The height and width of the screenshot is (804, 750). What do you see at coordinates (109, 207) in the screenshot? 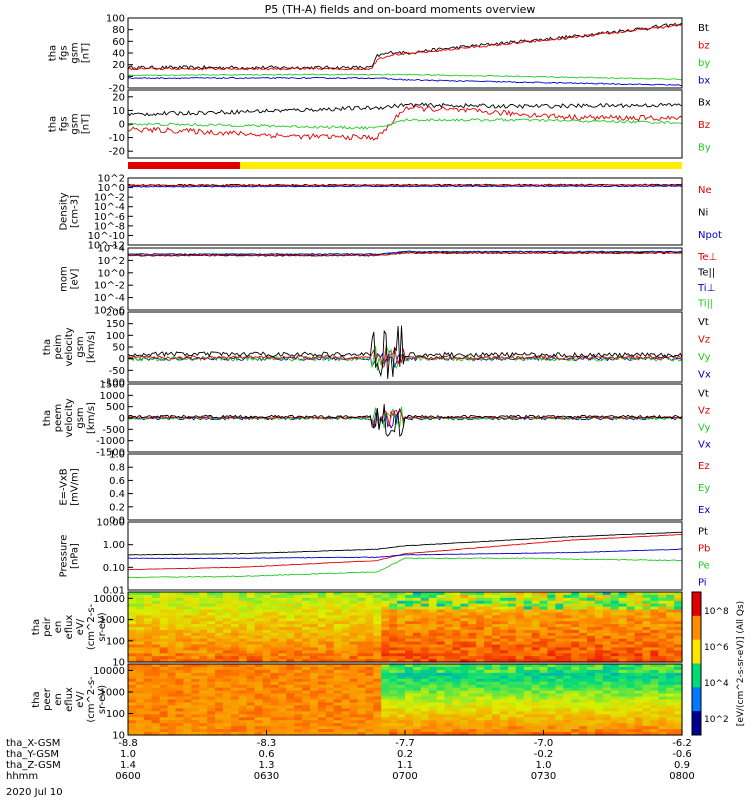
I see `y-tick-label: 10^-4` at bounding box center [109, 207].